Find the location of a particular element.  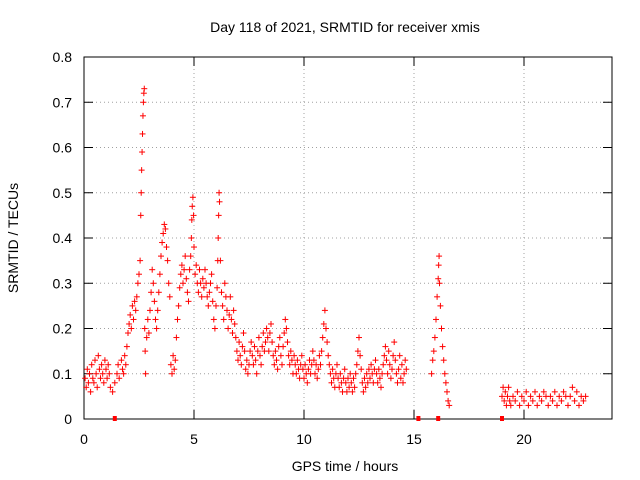

axis-marker is located at coordinates (502, 418).